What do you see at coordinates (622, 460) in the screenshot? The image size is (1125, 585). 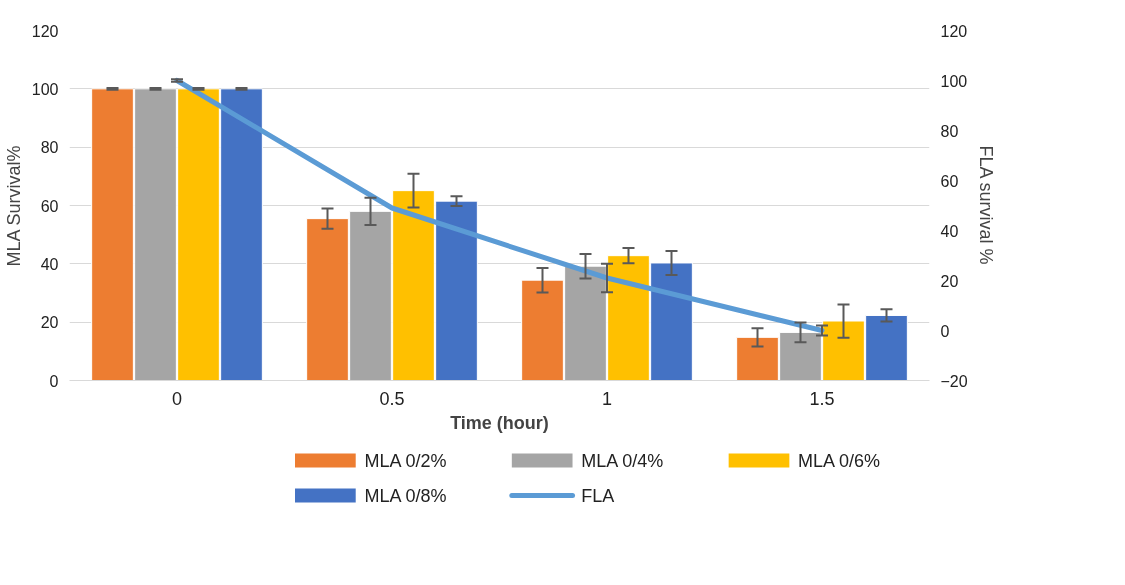 I see `legend-label: MLA 0/4%` at bounding box center [622, 460].